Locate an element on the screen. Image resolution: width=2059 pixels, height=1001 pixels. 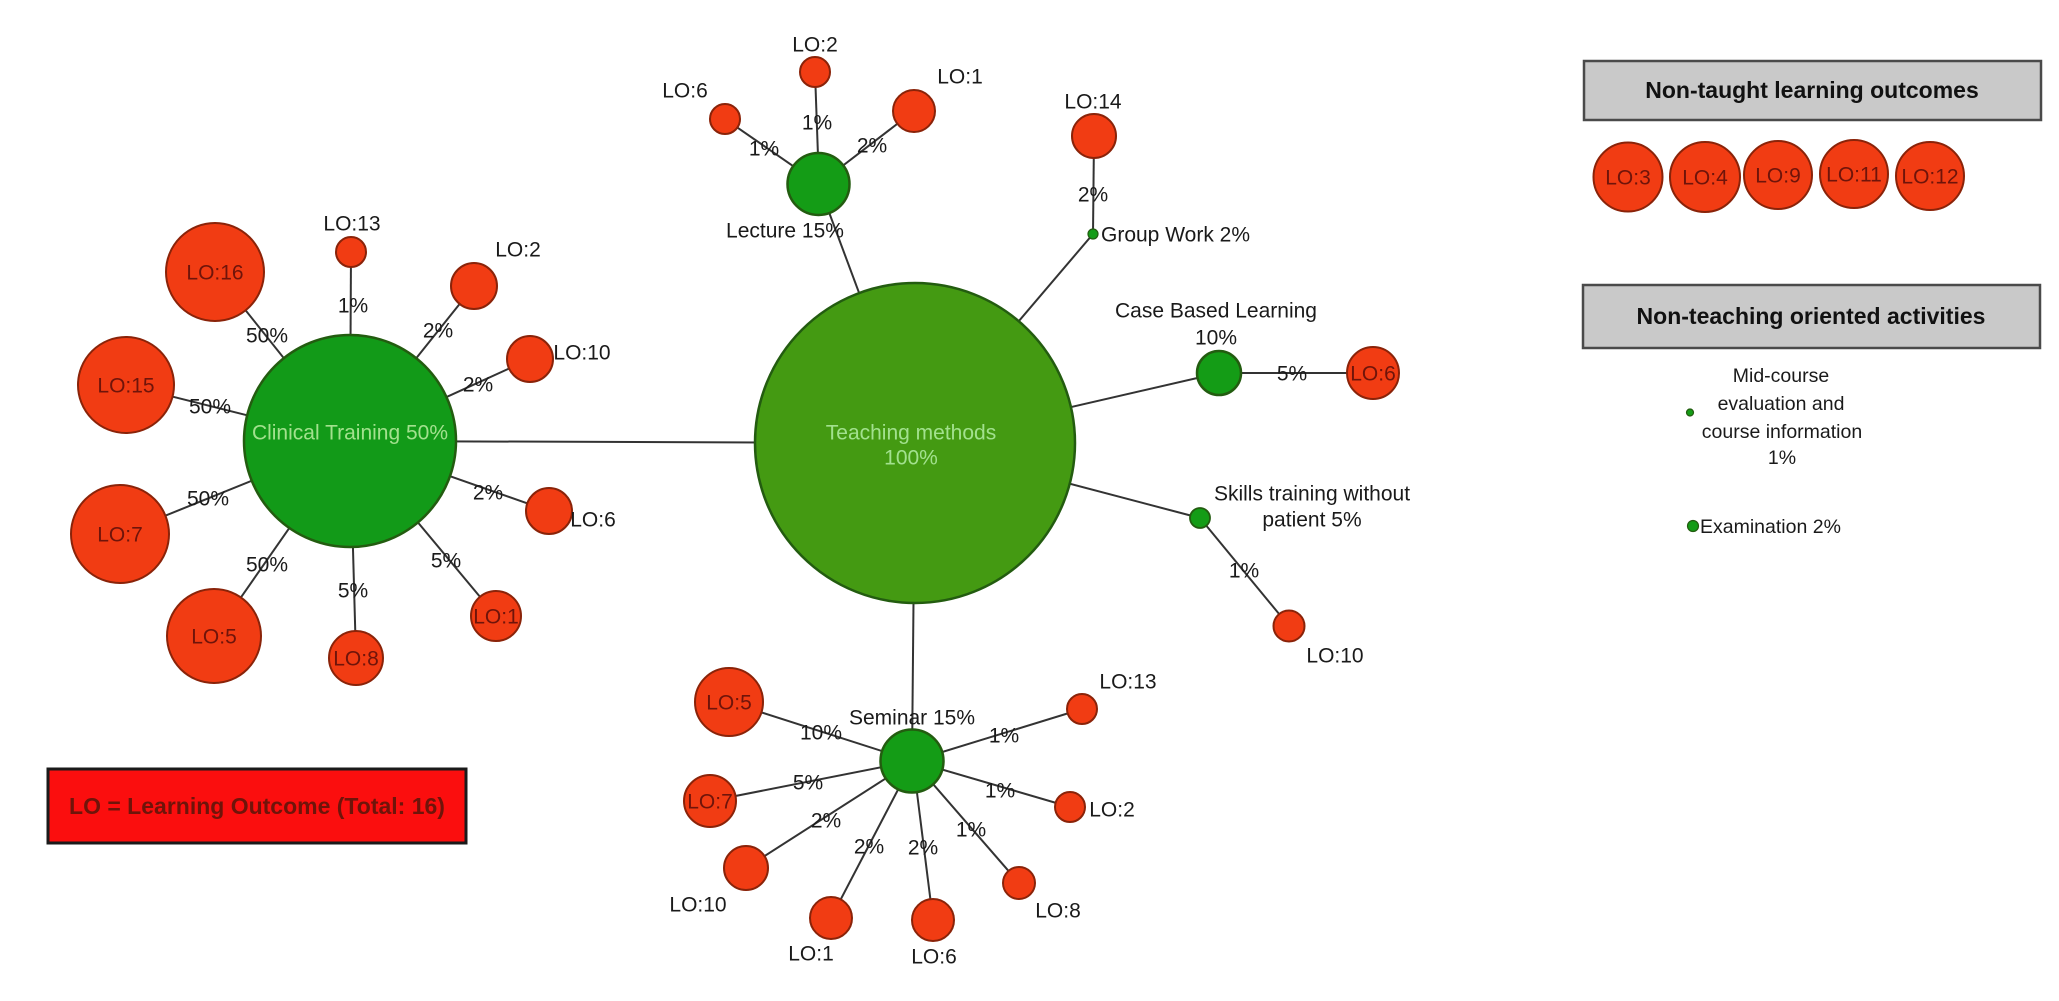
svg-text: patient 5% is located at coordinates (1311, 519).